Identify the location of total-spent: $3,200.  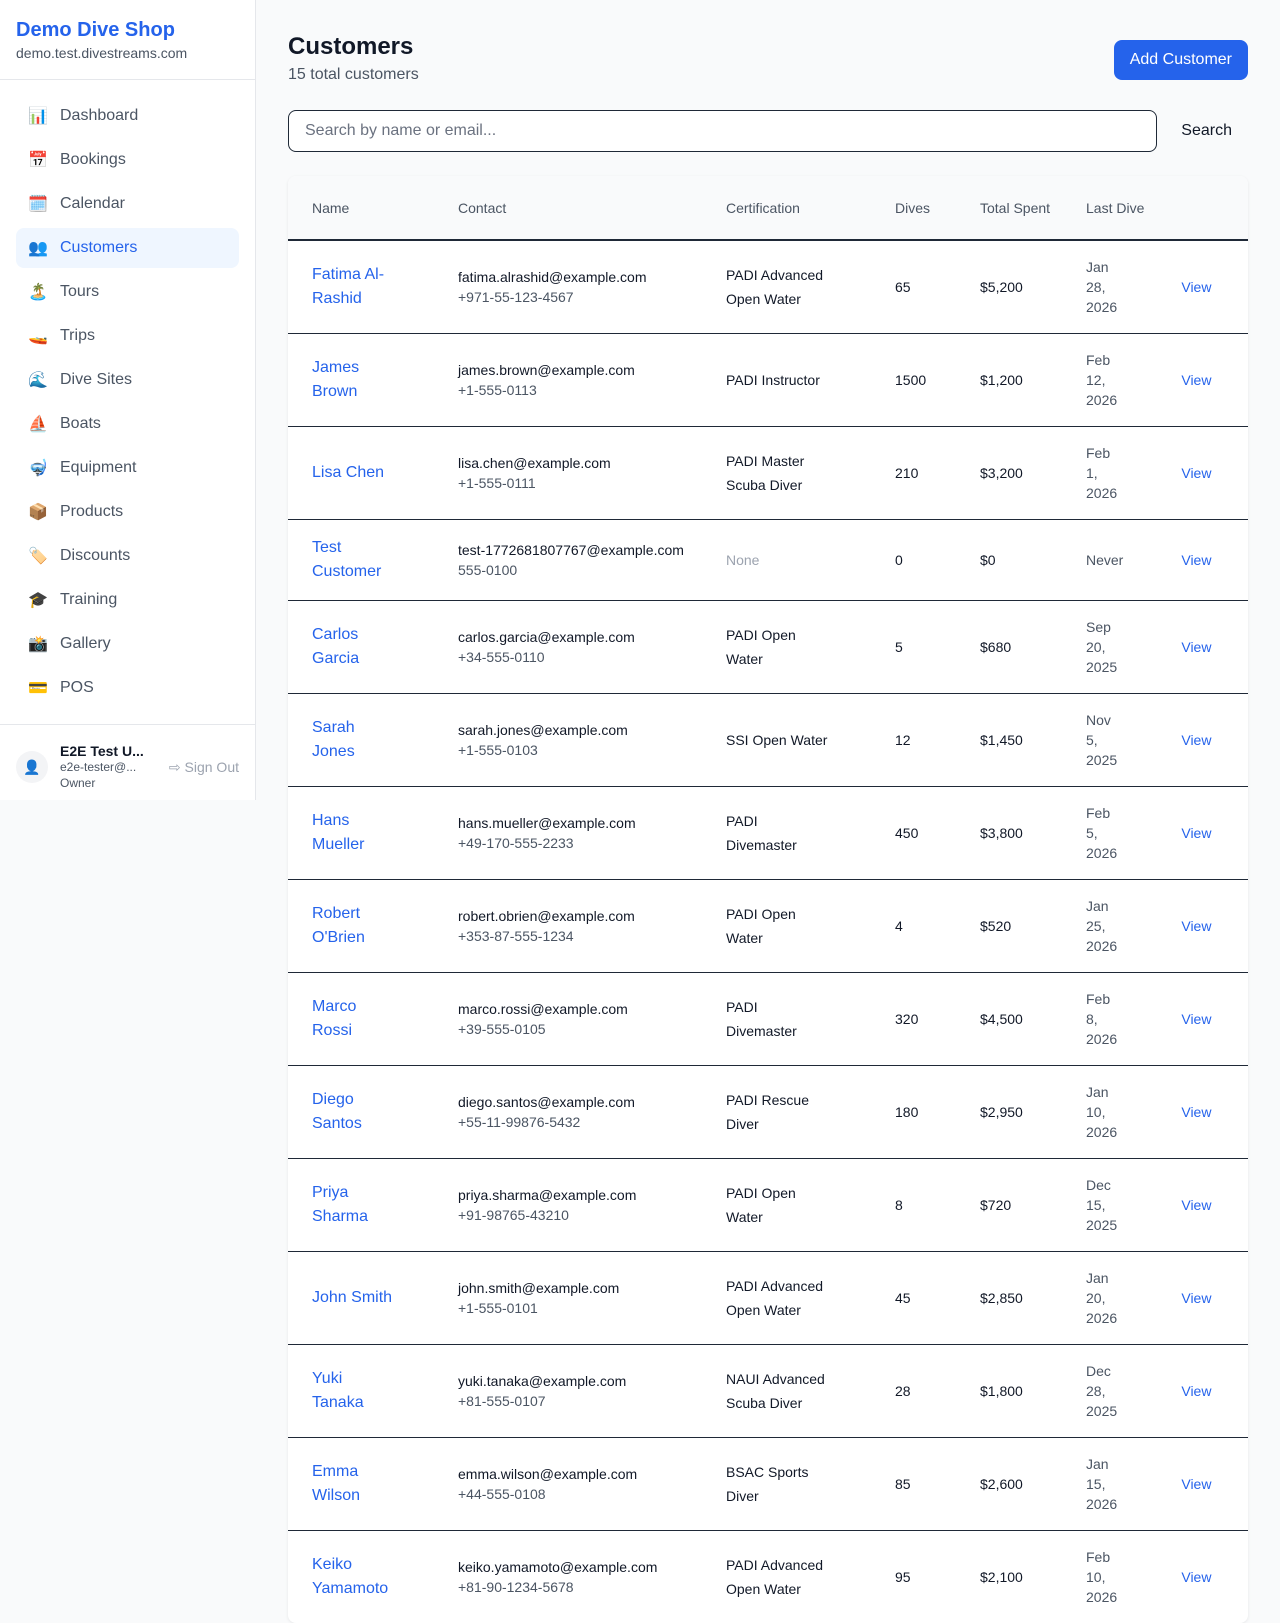
(1009, 473).